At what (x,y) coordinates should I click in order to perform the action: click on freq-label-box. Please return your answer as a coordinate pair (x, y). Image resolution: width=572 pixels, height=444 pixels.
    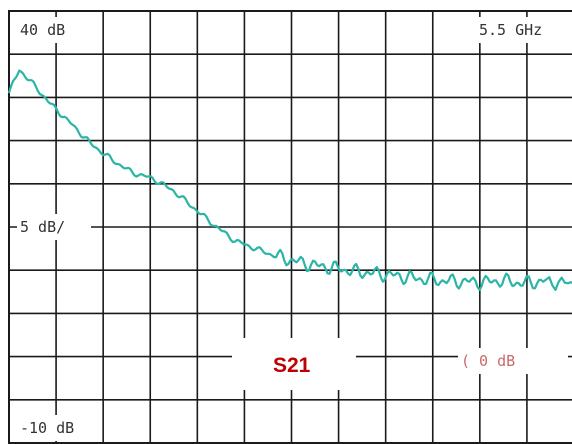
    Looking at the image, I should click on (523, 30).